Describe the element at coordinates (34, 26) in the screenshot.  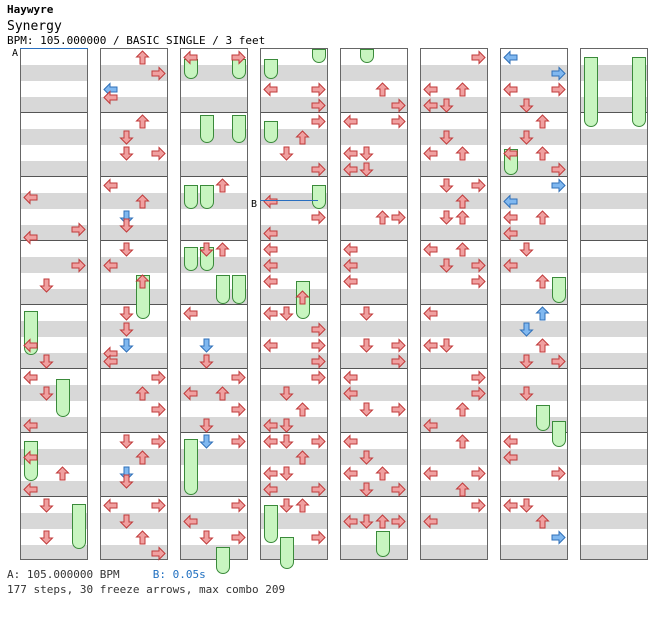
I see `song-title: Synergy` at that location.